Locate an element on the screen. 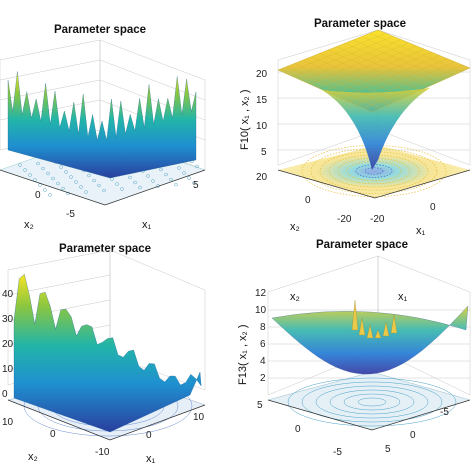 This screenshot has height=474, width=474. chart-4-z-tick-0: 12 is located at coordinates (261, 293).